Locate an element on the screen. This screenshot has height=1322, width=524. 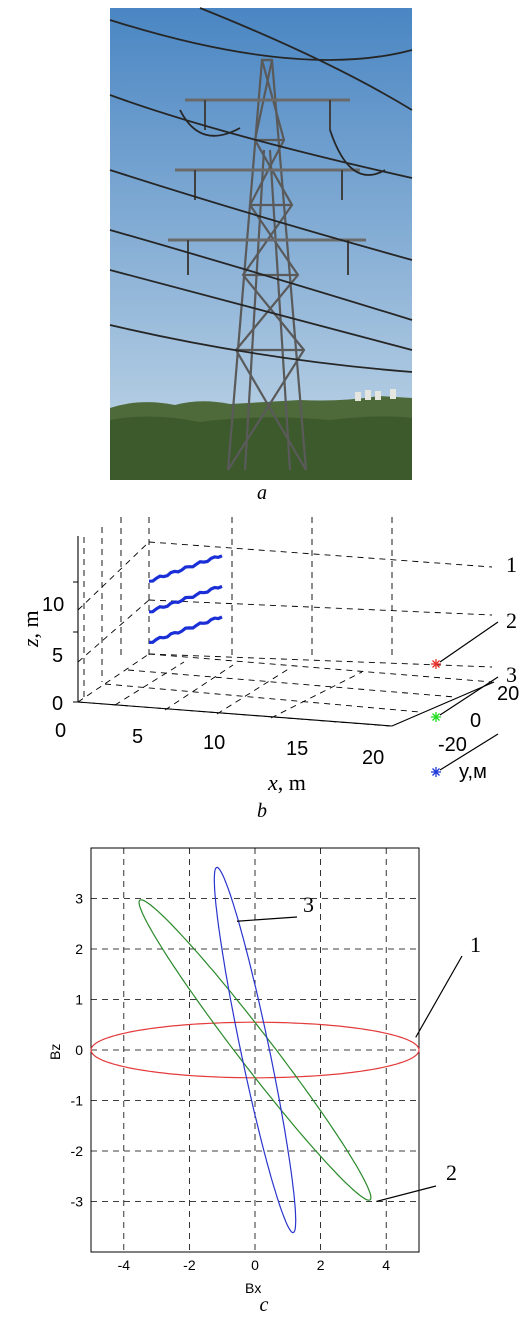
x-tick-label: 10 is located at coordinates (214, 743).